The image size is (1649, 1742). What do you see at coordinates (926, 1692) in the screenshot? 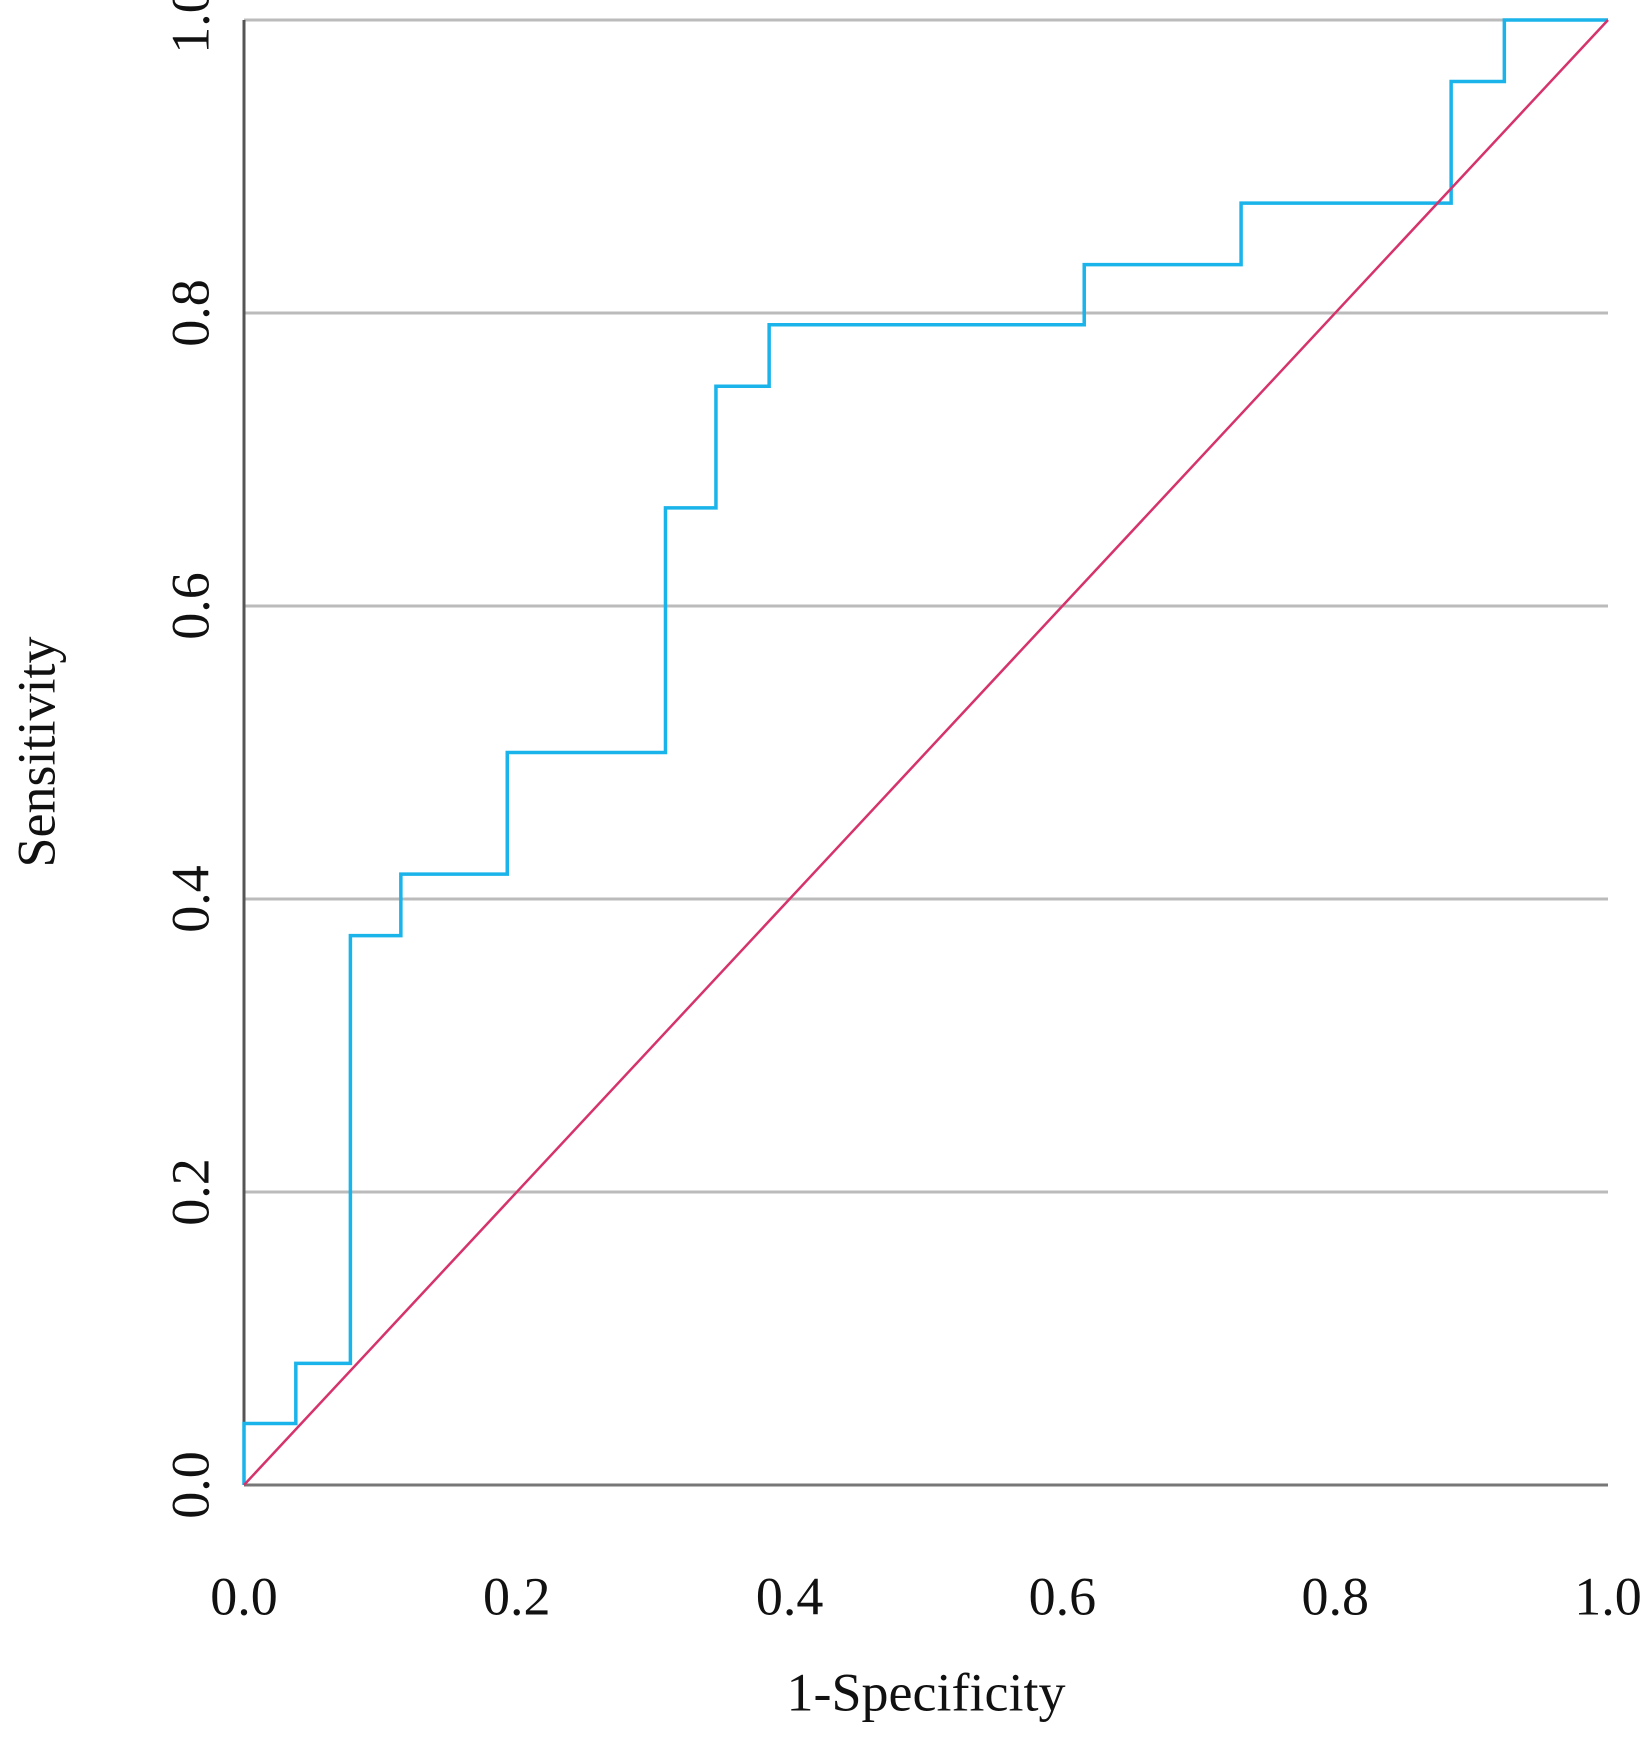
I see `x-axis-title: 1-Specificity` at bounding box center [926, 1692].